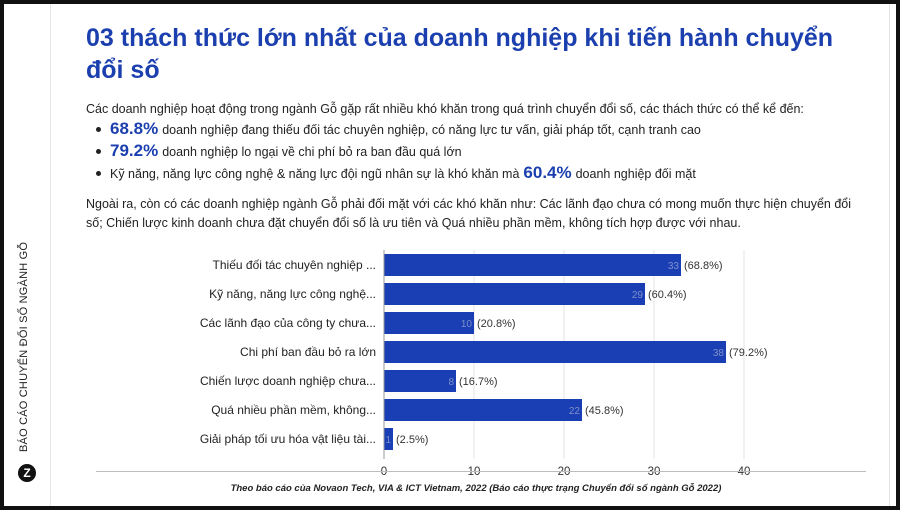 This screenshot has height=510, width=900. I want to click on bar-percent-label: (45.8%), so click(604, 411).